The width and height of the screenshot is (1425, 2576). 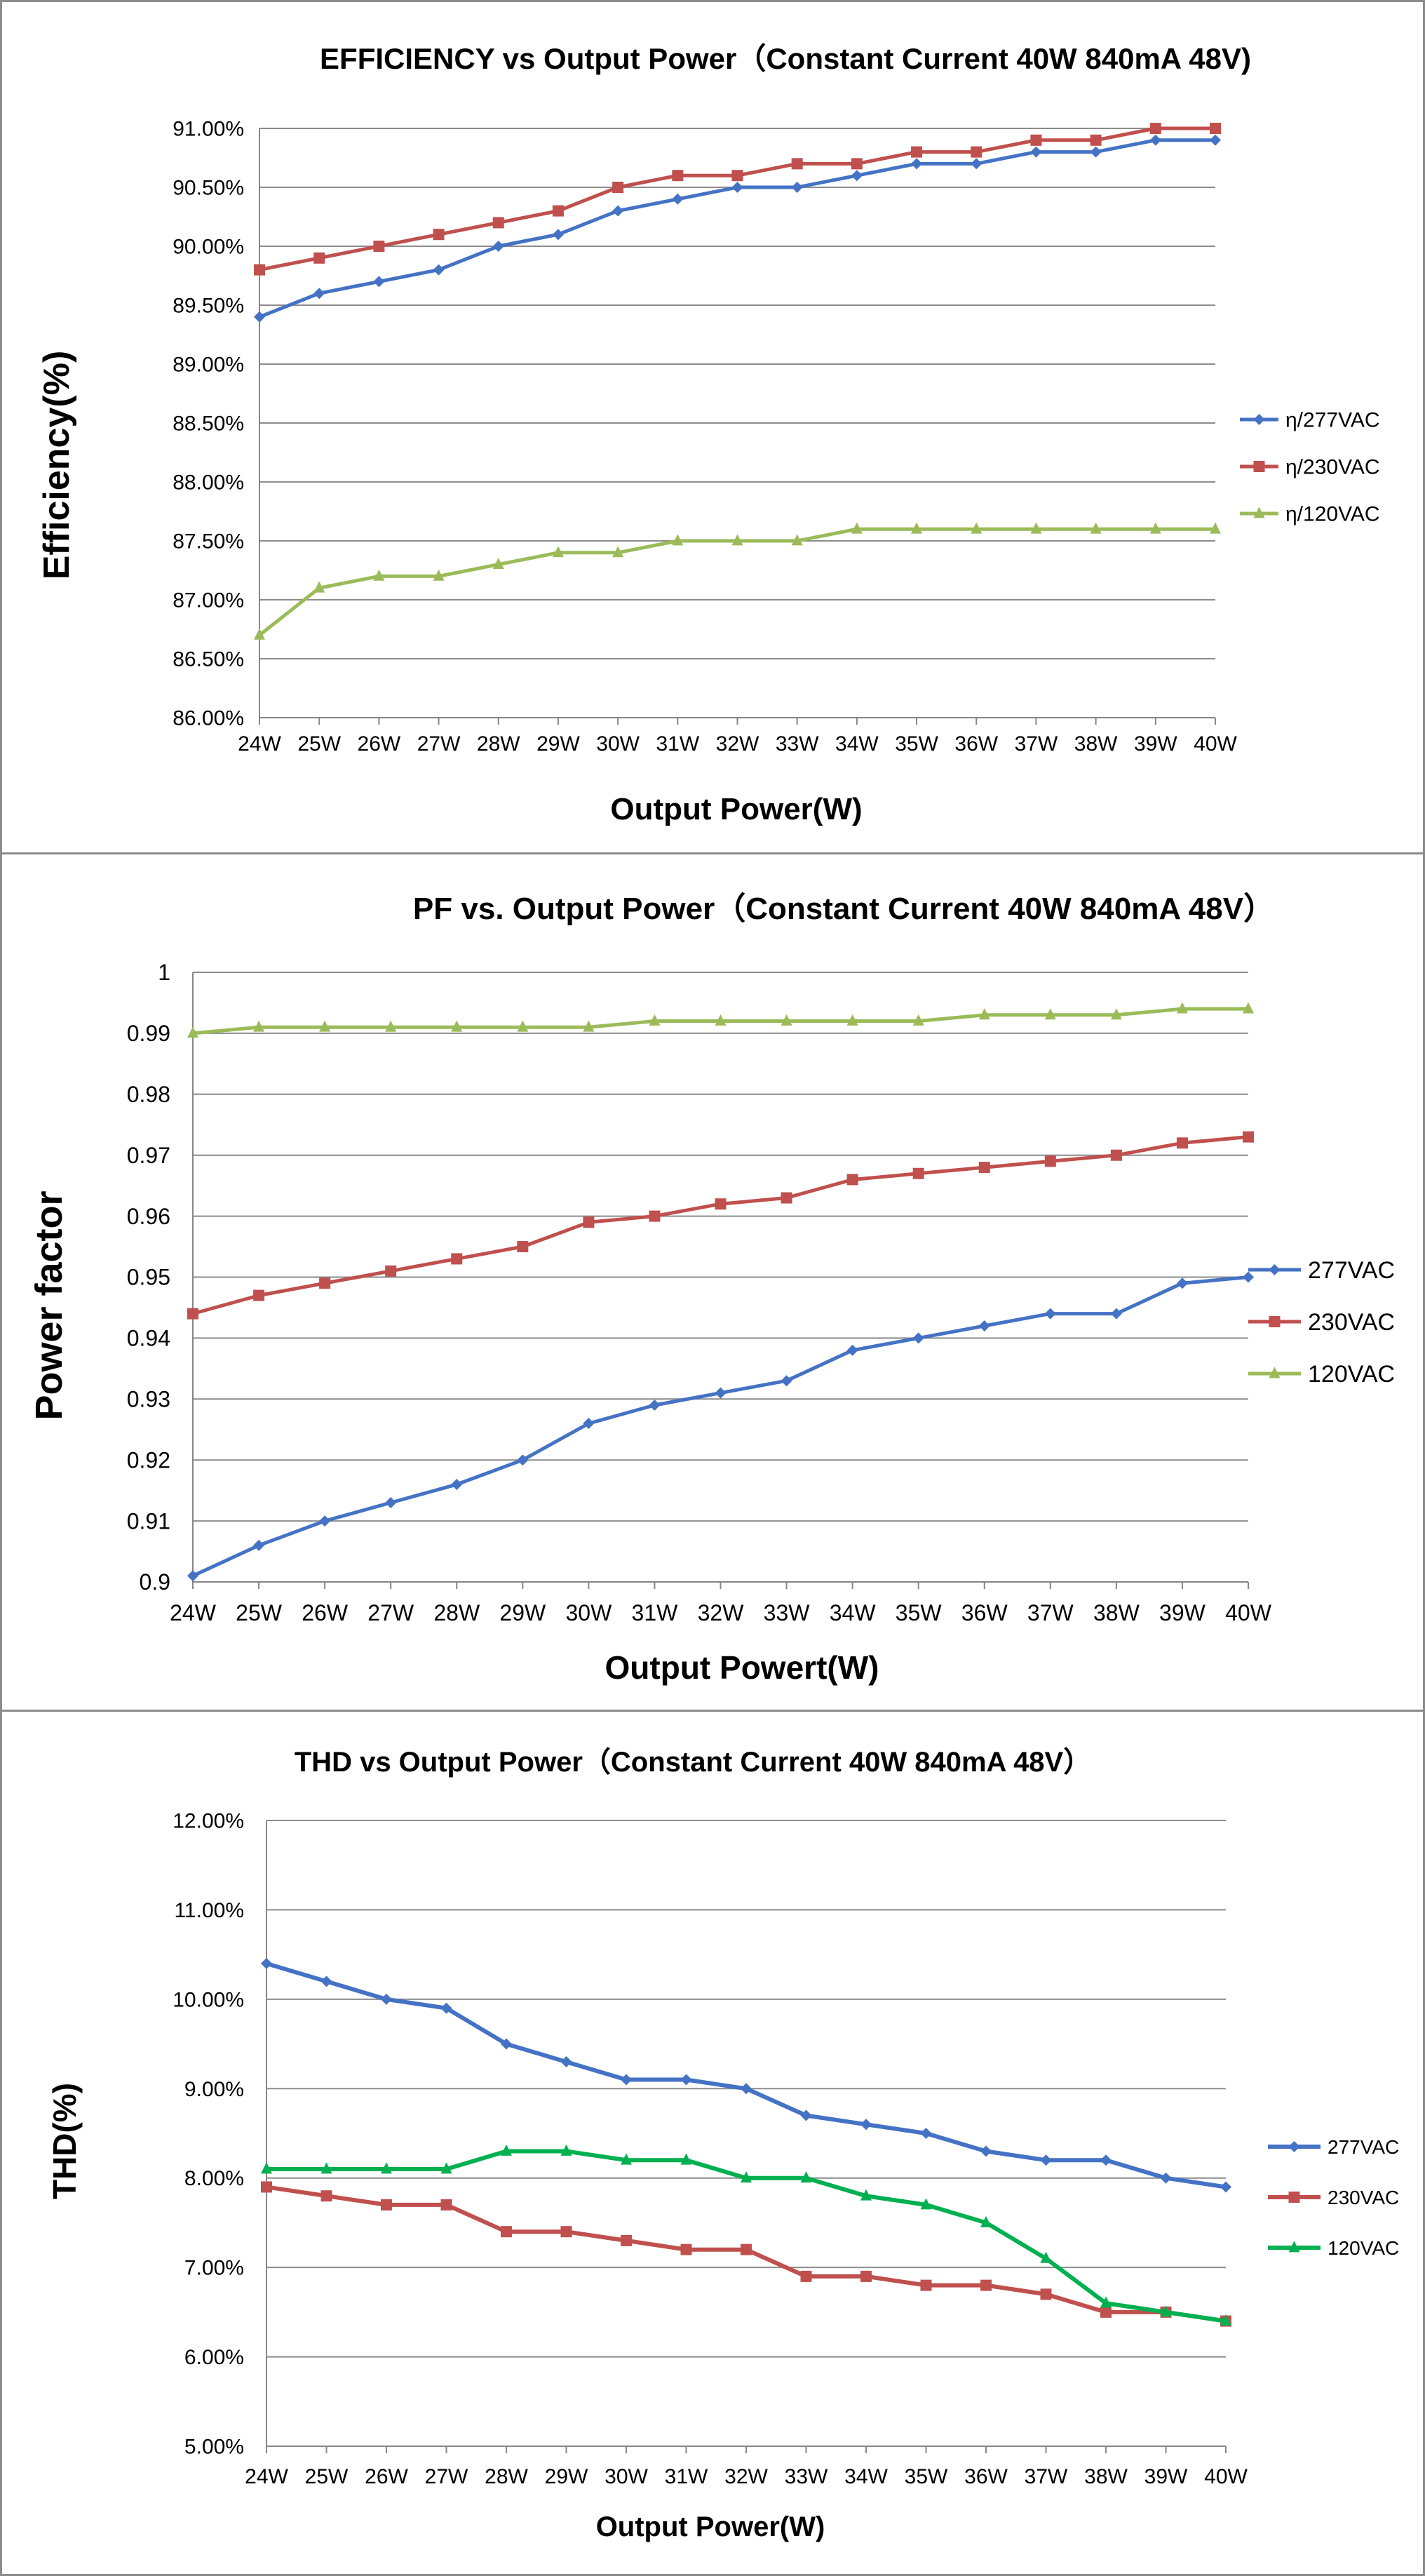 I want to click on y-tick-label: 0.95, so click(x=148, y=1277).